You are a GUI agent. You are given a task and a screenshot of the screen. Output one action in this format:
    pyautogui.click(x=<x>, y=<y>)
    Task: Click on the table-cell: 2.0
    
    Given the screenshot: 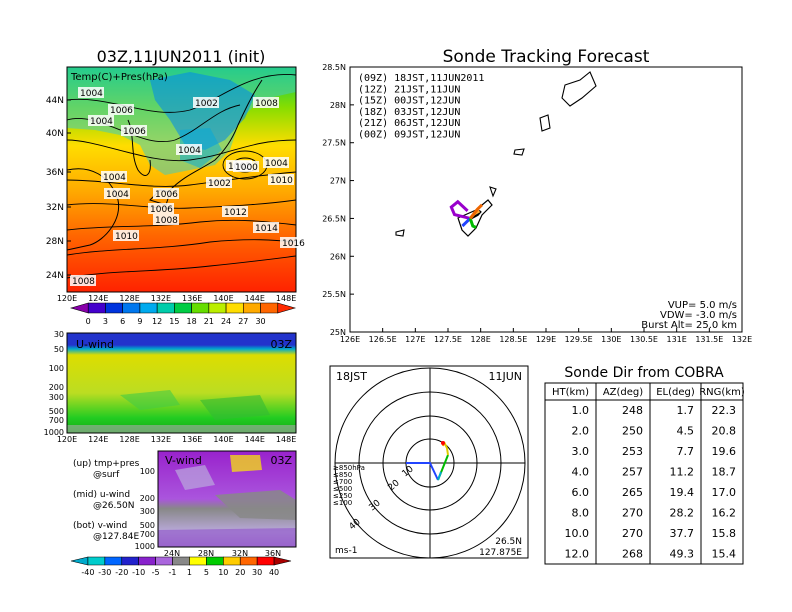 What is the action you would take?
    pyautogui.click(x=581, y=431)
    